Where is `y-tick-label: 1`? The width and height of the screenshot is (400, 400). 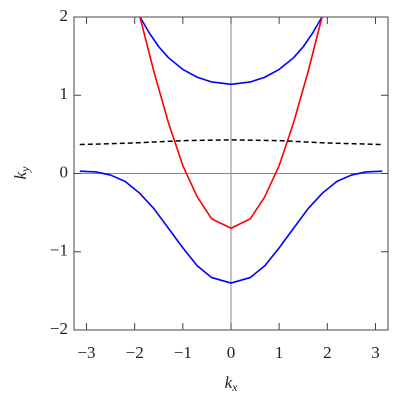 y-tick-label: 1 is located at coordinates (64, 93).